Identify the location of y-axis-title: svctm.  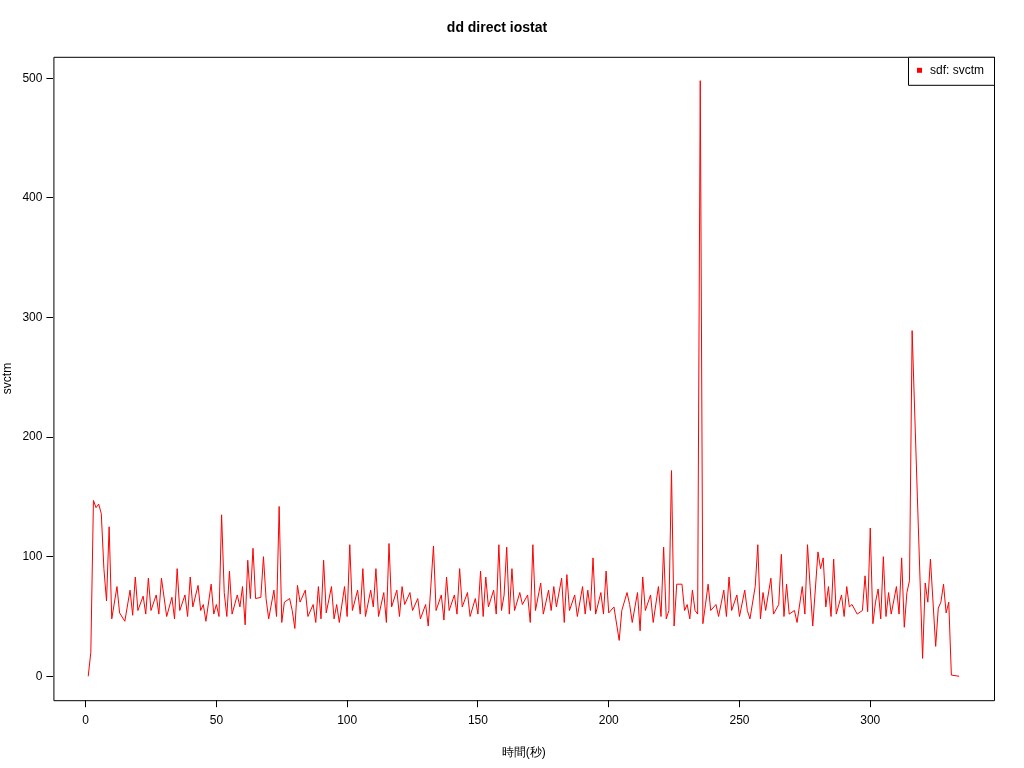
(7, 378).